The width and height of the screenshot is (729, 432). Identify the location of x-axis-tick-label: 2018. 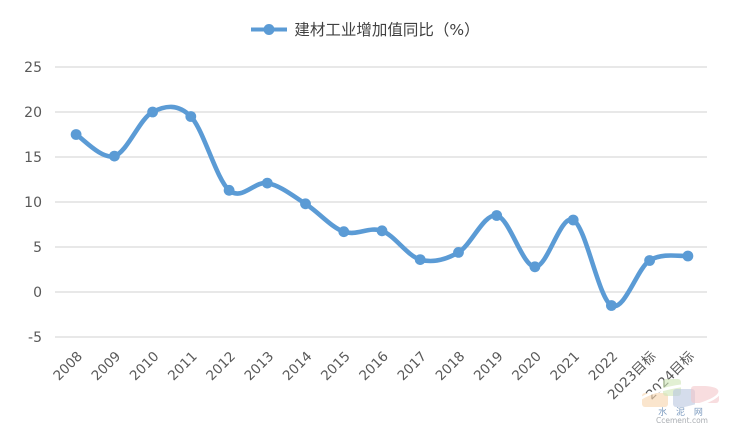
(451, 367).